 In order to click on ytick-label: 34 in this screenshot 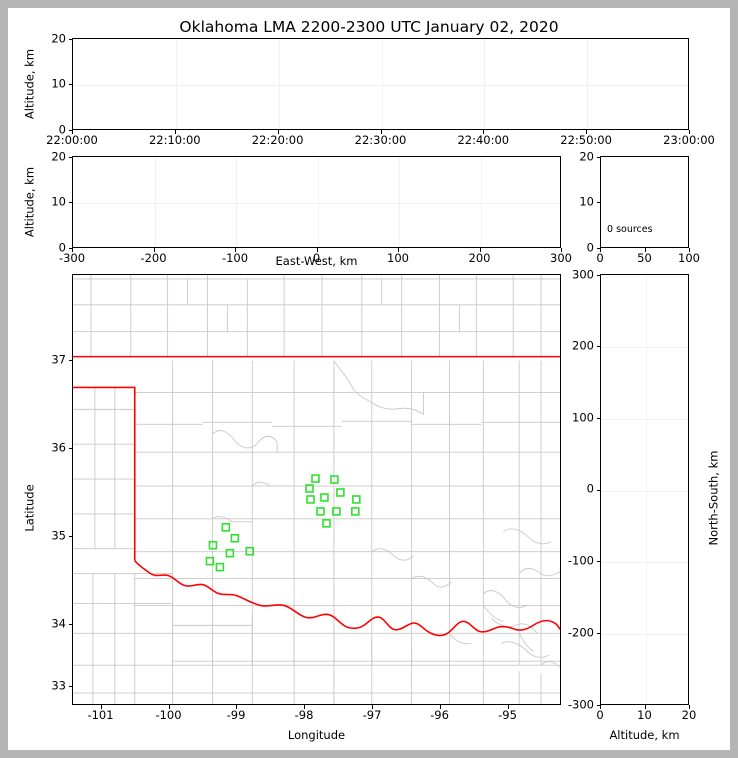, I will do `click(58, 623)`.